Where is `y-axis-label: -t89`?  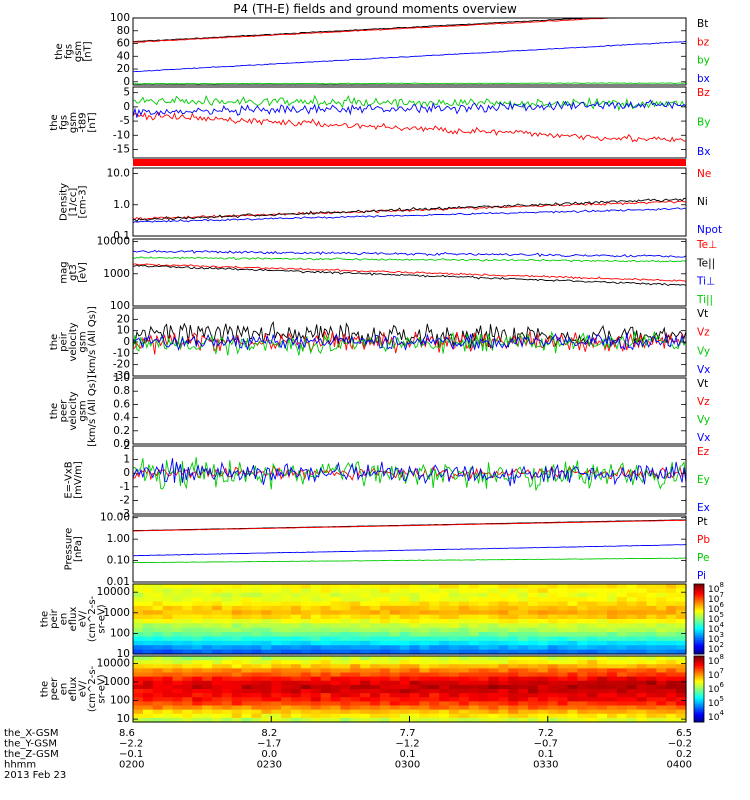
y-axis-label: -t89 is located at coordinates (83, 122).